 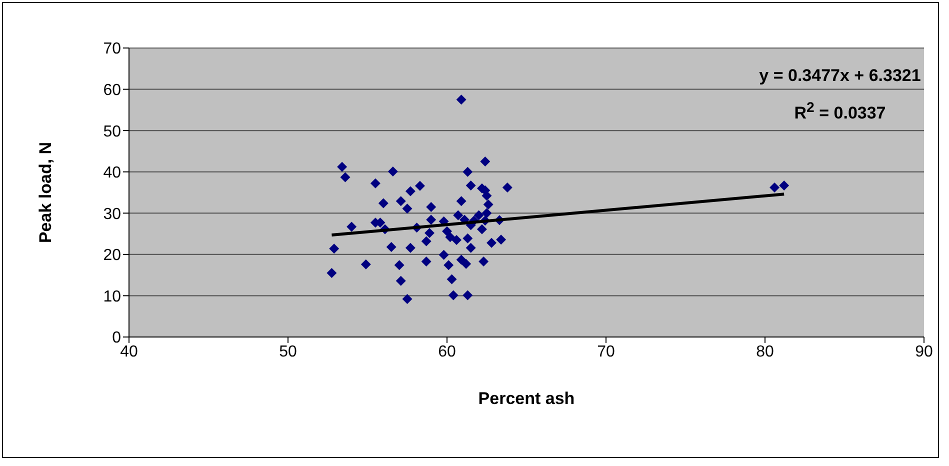 What do you see at coordinates (840, 112) in the screenshot?
I see `annotation: R$^{2}$ = 0.0337` at bounding box center [840, 112].